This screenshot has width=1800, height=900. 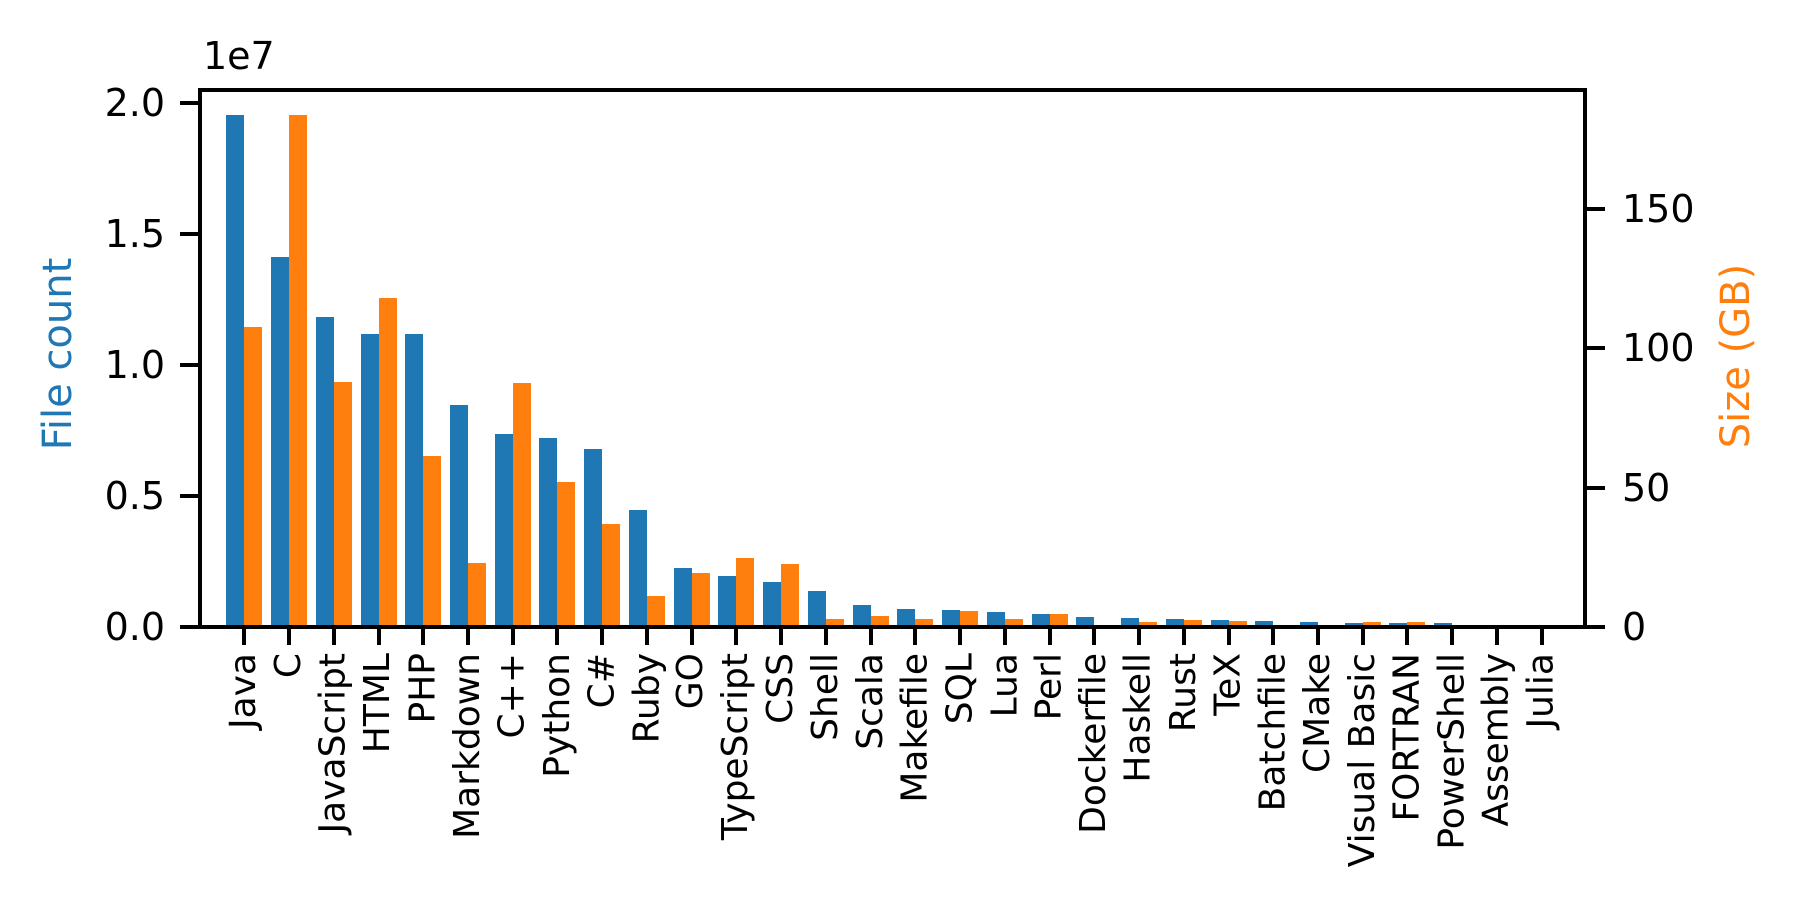 I want to click on y-tick-label-right: 150, so click(x=1658, y=208).